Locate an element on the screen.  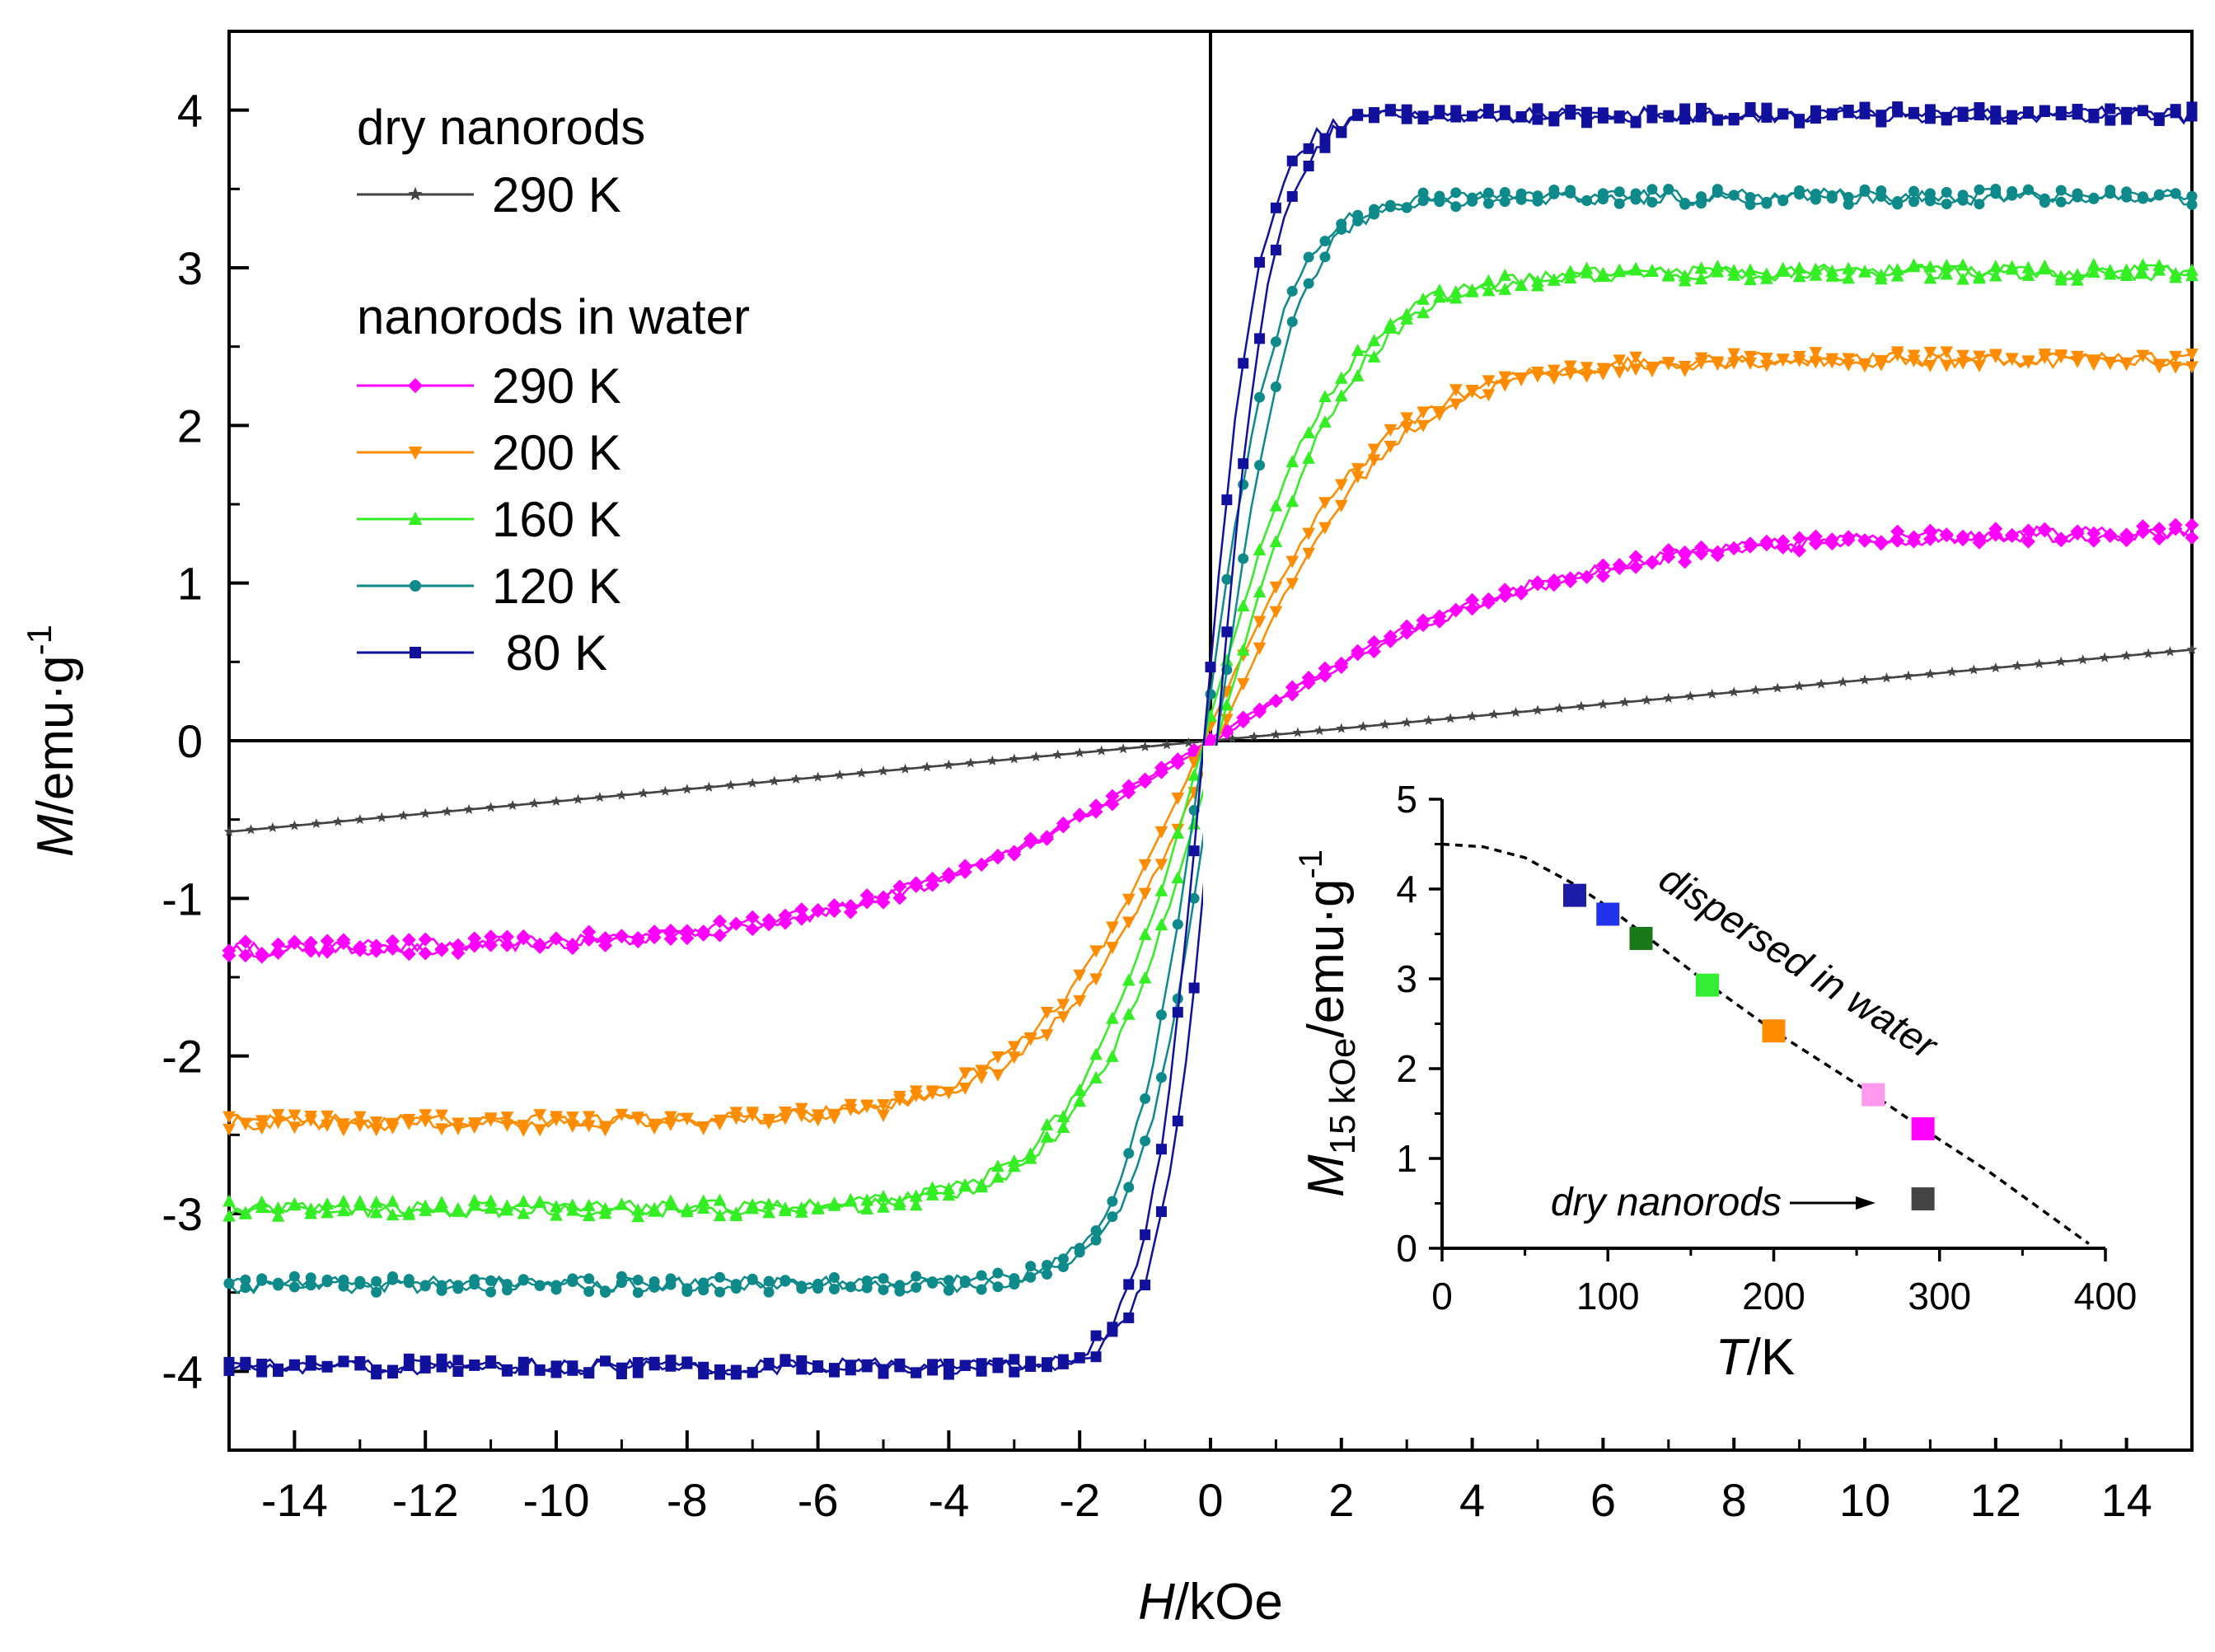
main-y-axis-label: M/emu·g-1 is located at coordinates (52, 741).